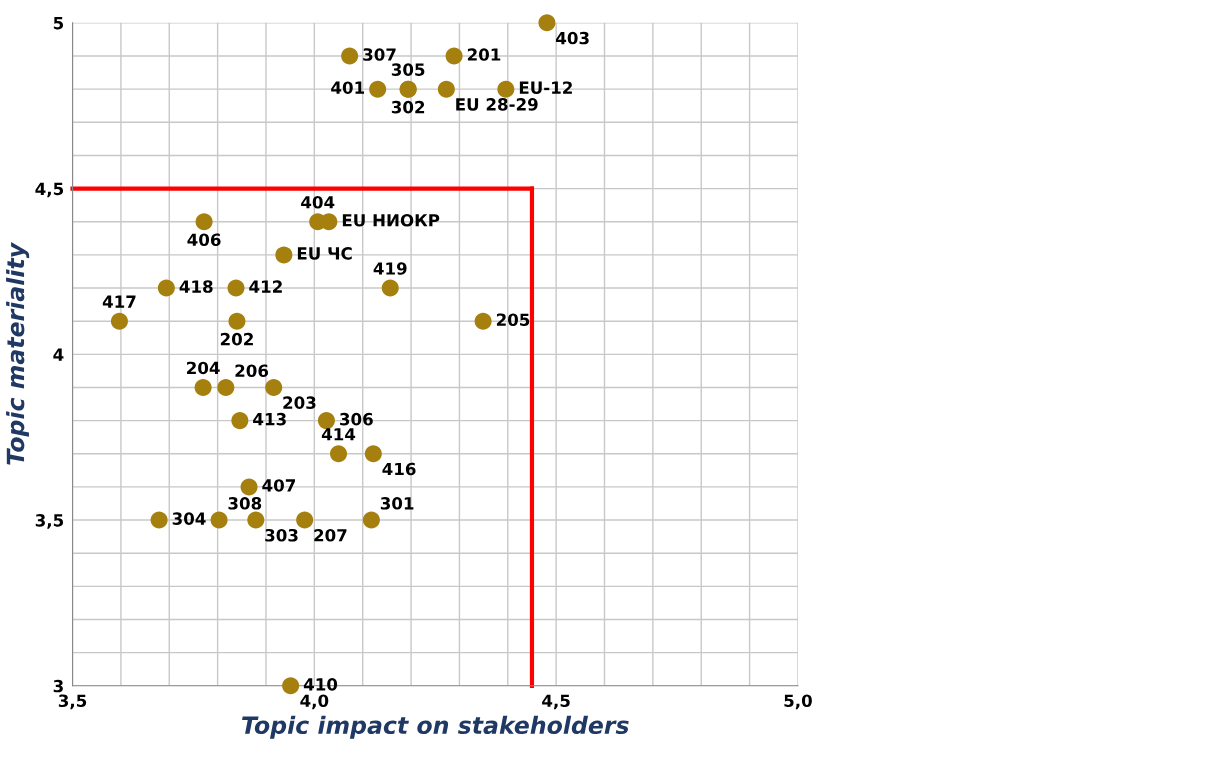  Describe the element at coordinates (556, 702) in the screenshot. I see `x-tick-label: 4,5` at that location.